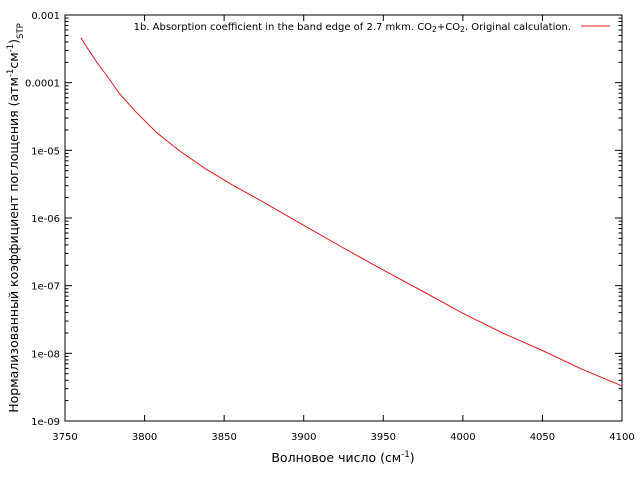 Image resolution: width=640 pixels, height=480 pixels. Describe the element at coordinates (45, 219) in the screenshot. I see `y-tick-label: 1e-06` at that location.